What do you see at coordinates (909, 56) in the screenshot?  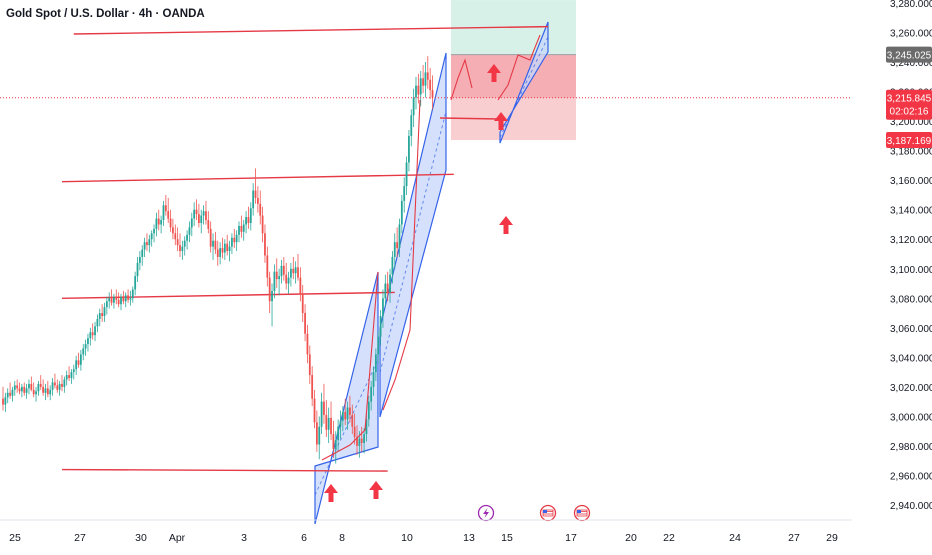 I see `price-tag-value: 3,245.025` at bounding box center [909, 56].